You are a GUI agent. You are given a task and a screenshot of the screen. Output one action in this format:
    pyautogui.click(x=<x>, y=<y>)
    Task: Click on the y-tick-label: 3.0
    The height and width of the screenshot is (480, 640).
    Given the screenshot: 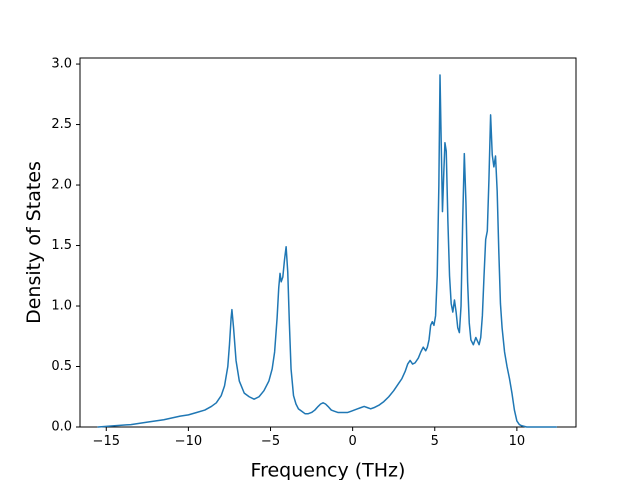 What is the action you would take?
    pyautogui.click(x=61, y=64)
    